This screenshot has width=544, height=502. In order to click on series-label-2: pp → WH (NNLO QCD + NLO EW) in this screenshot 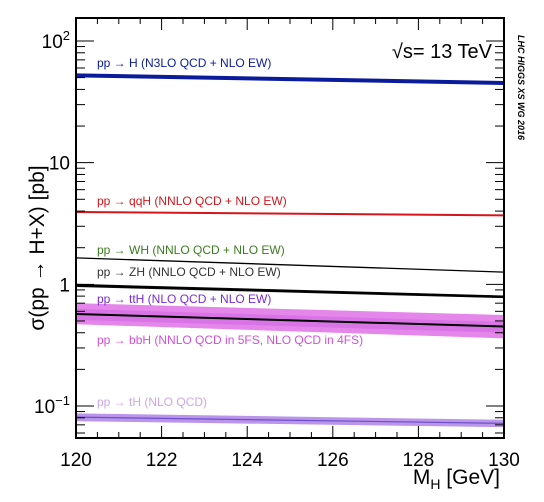, I will do `click(191, 250)`.